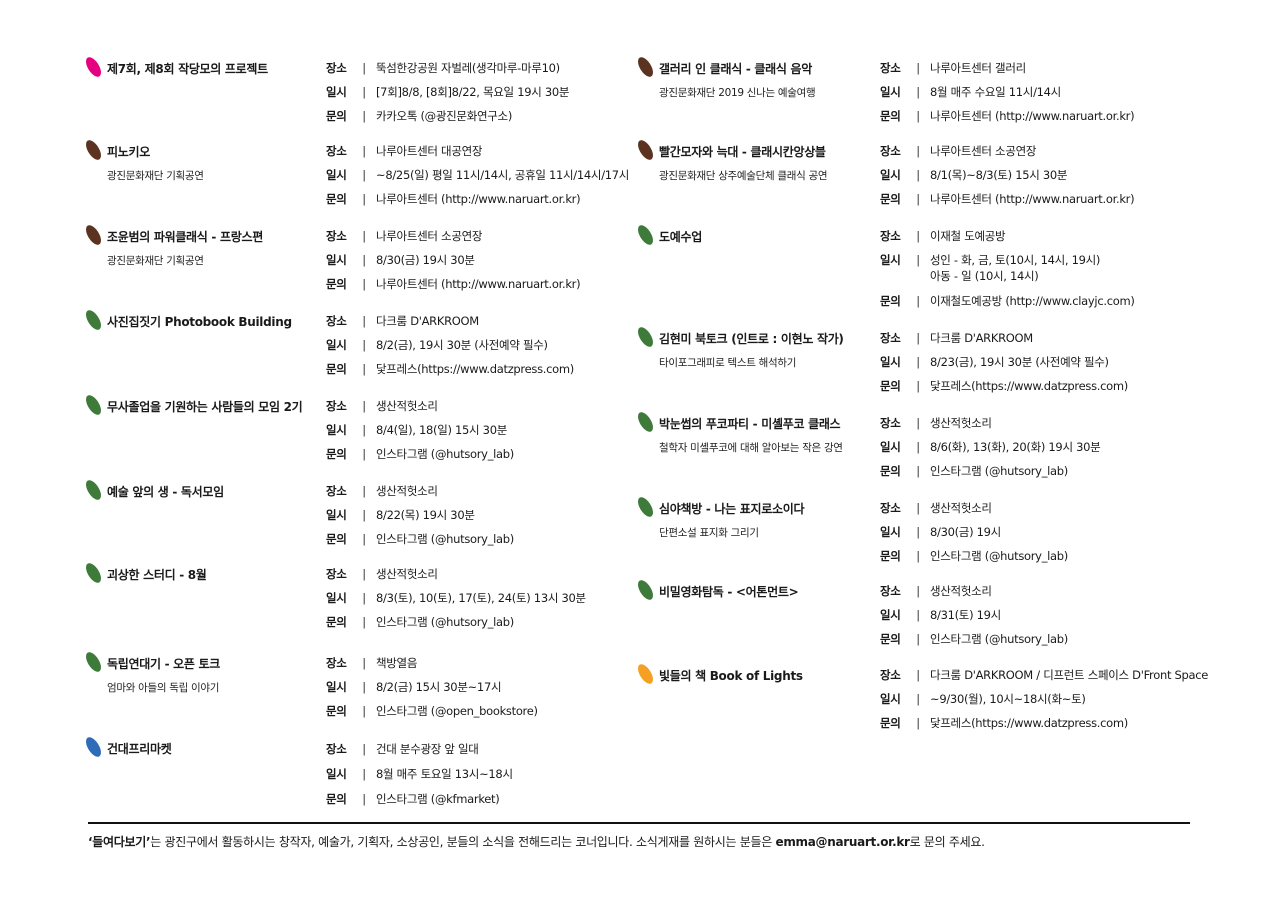  I want to click on event-title: 제7회, 제8회 작당모의 프로젝트, so click(187, 69).